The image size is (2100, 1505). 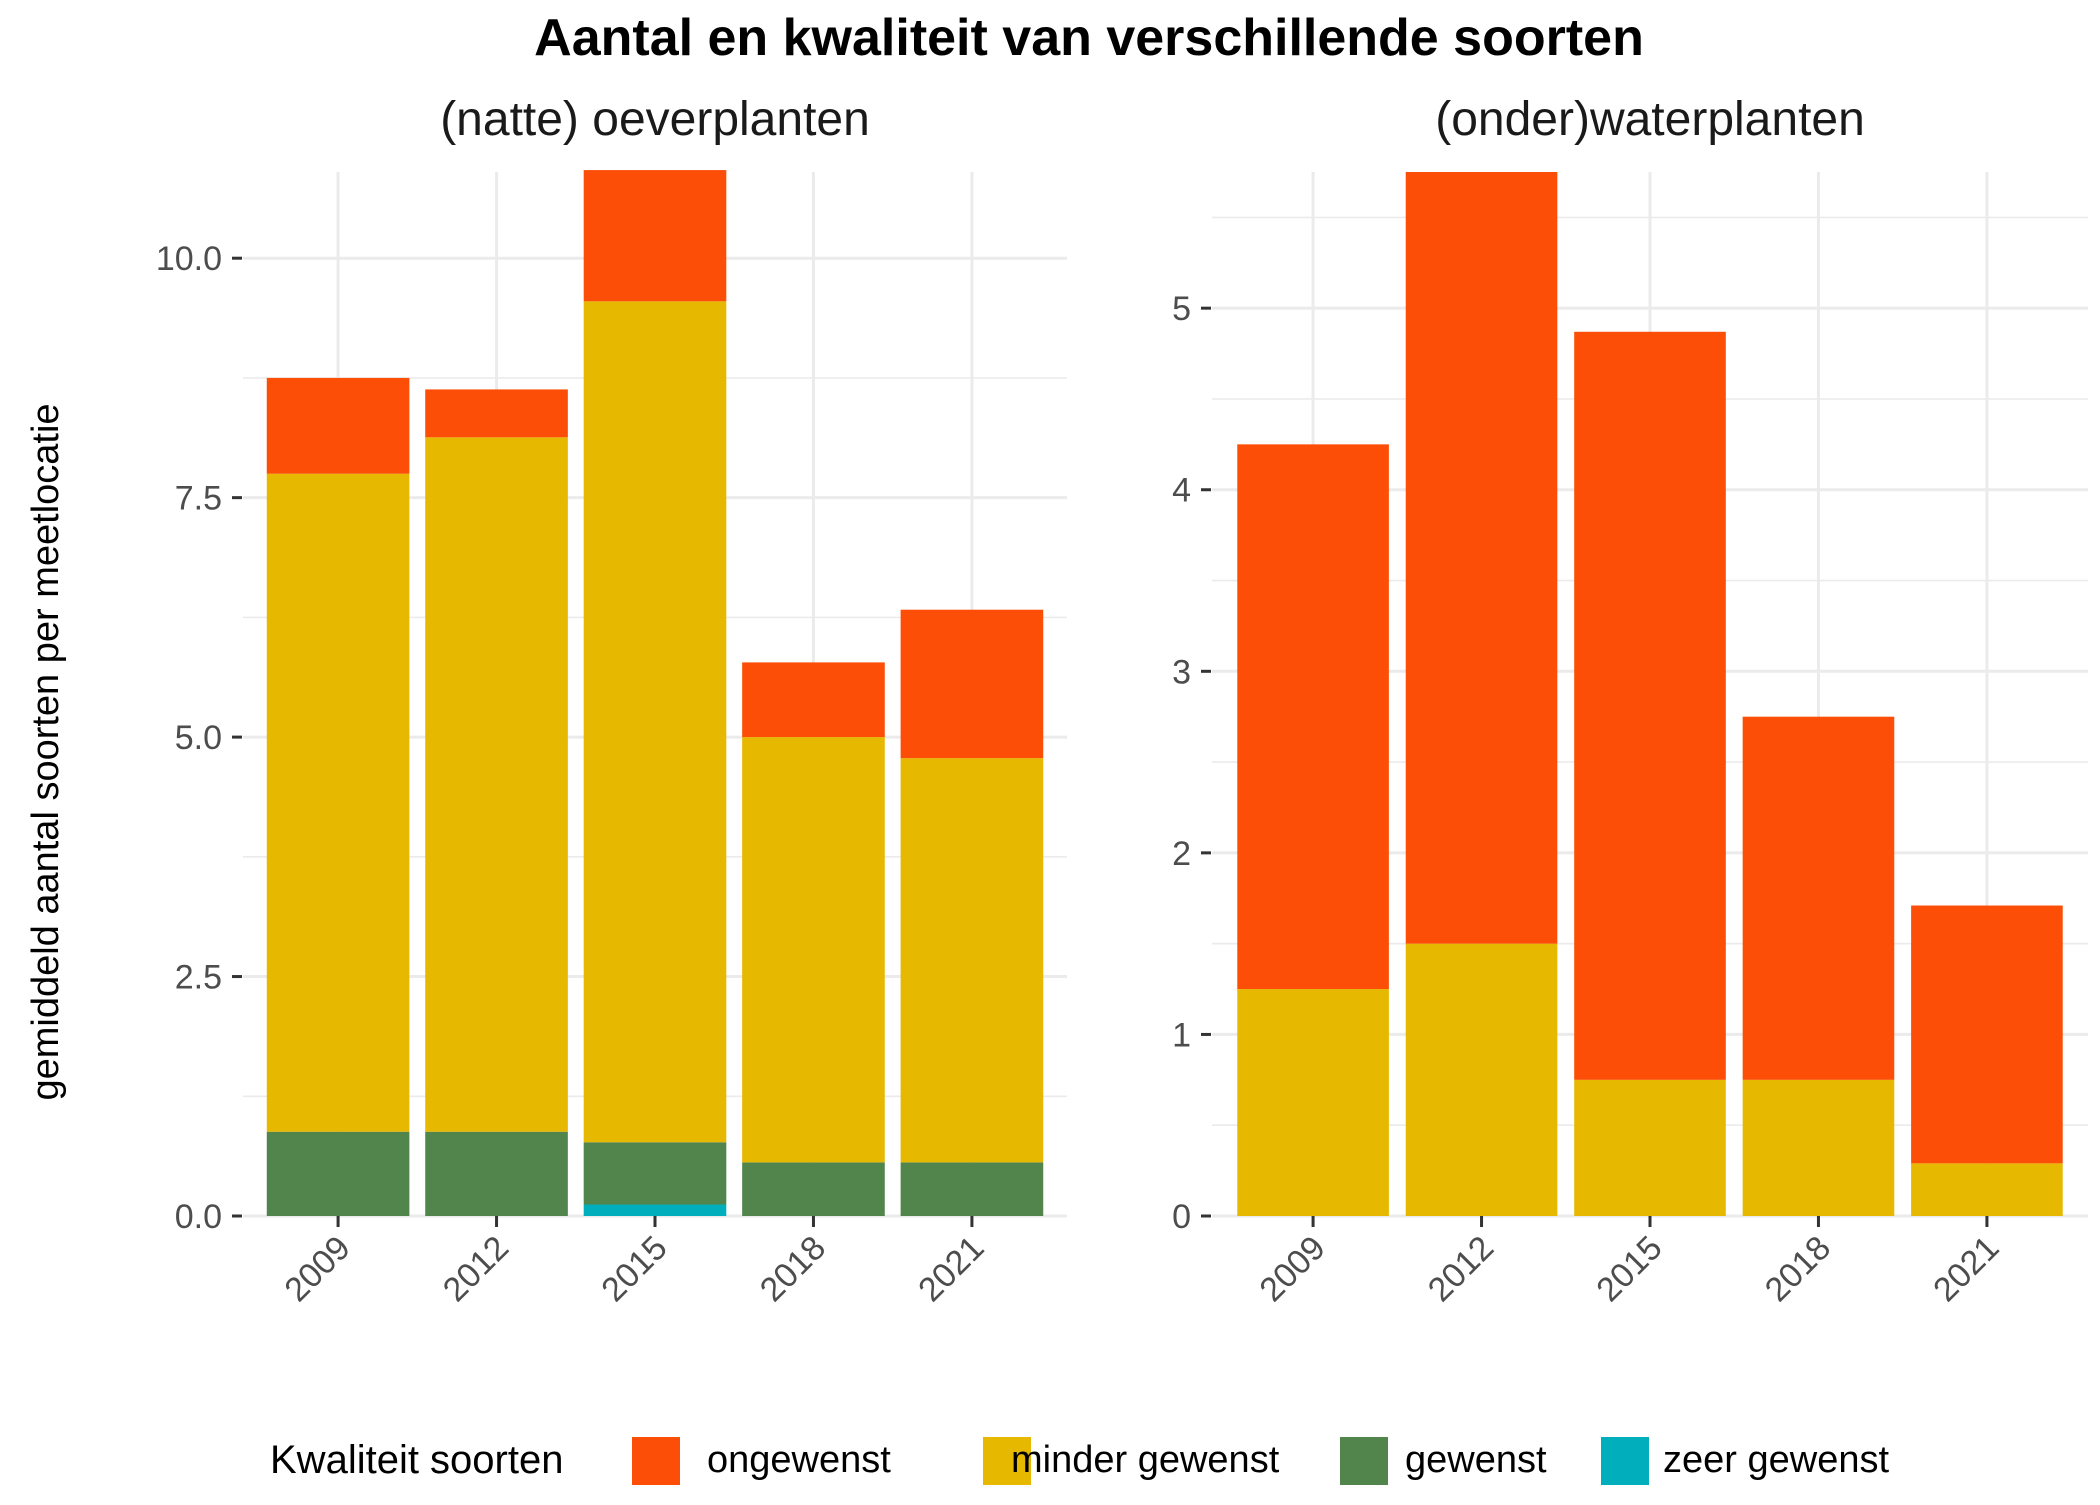 What do you see at coordinates (799, 1460) in the screenshot?
I see `legend-label: ongewenst` at bounding box center [799, 1460].